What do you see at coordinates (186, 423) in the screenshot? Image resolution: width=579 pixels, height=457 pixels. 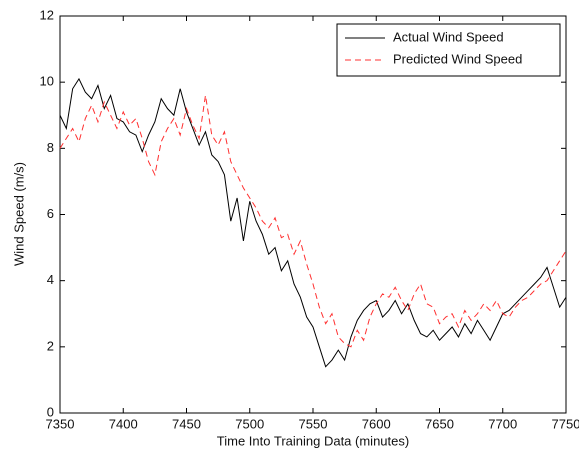 I see `x-tick-label: 7450` at bounding box center [186, 423].